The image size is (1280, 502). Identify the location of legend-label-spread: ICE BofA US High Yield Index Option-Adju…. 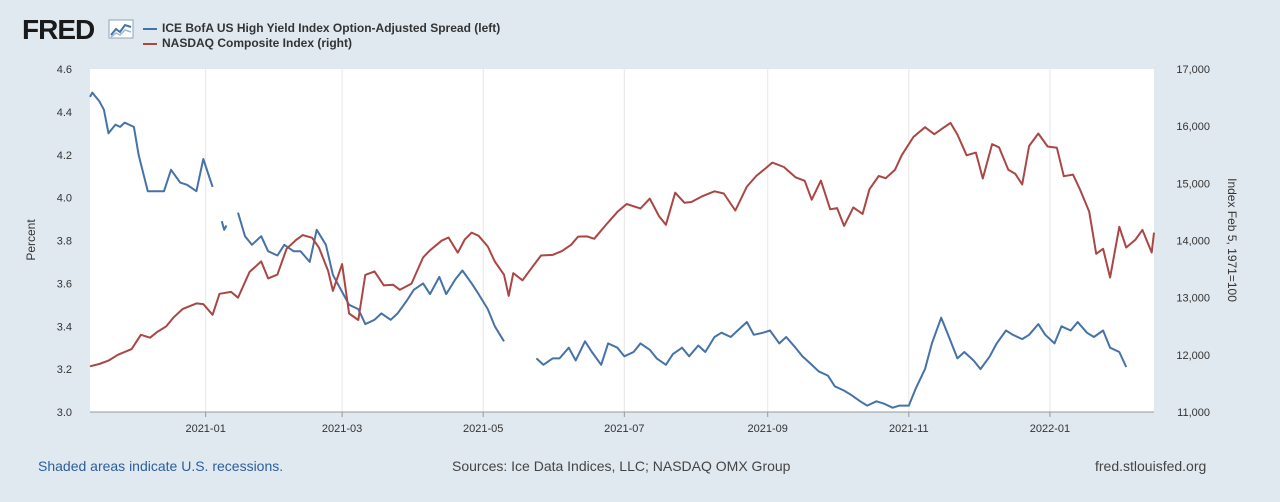
(331, 28).